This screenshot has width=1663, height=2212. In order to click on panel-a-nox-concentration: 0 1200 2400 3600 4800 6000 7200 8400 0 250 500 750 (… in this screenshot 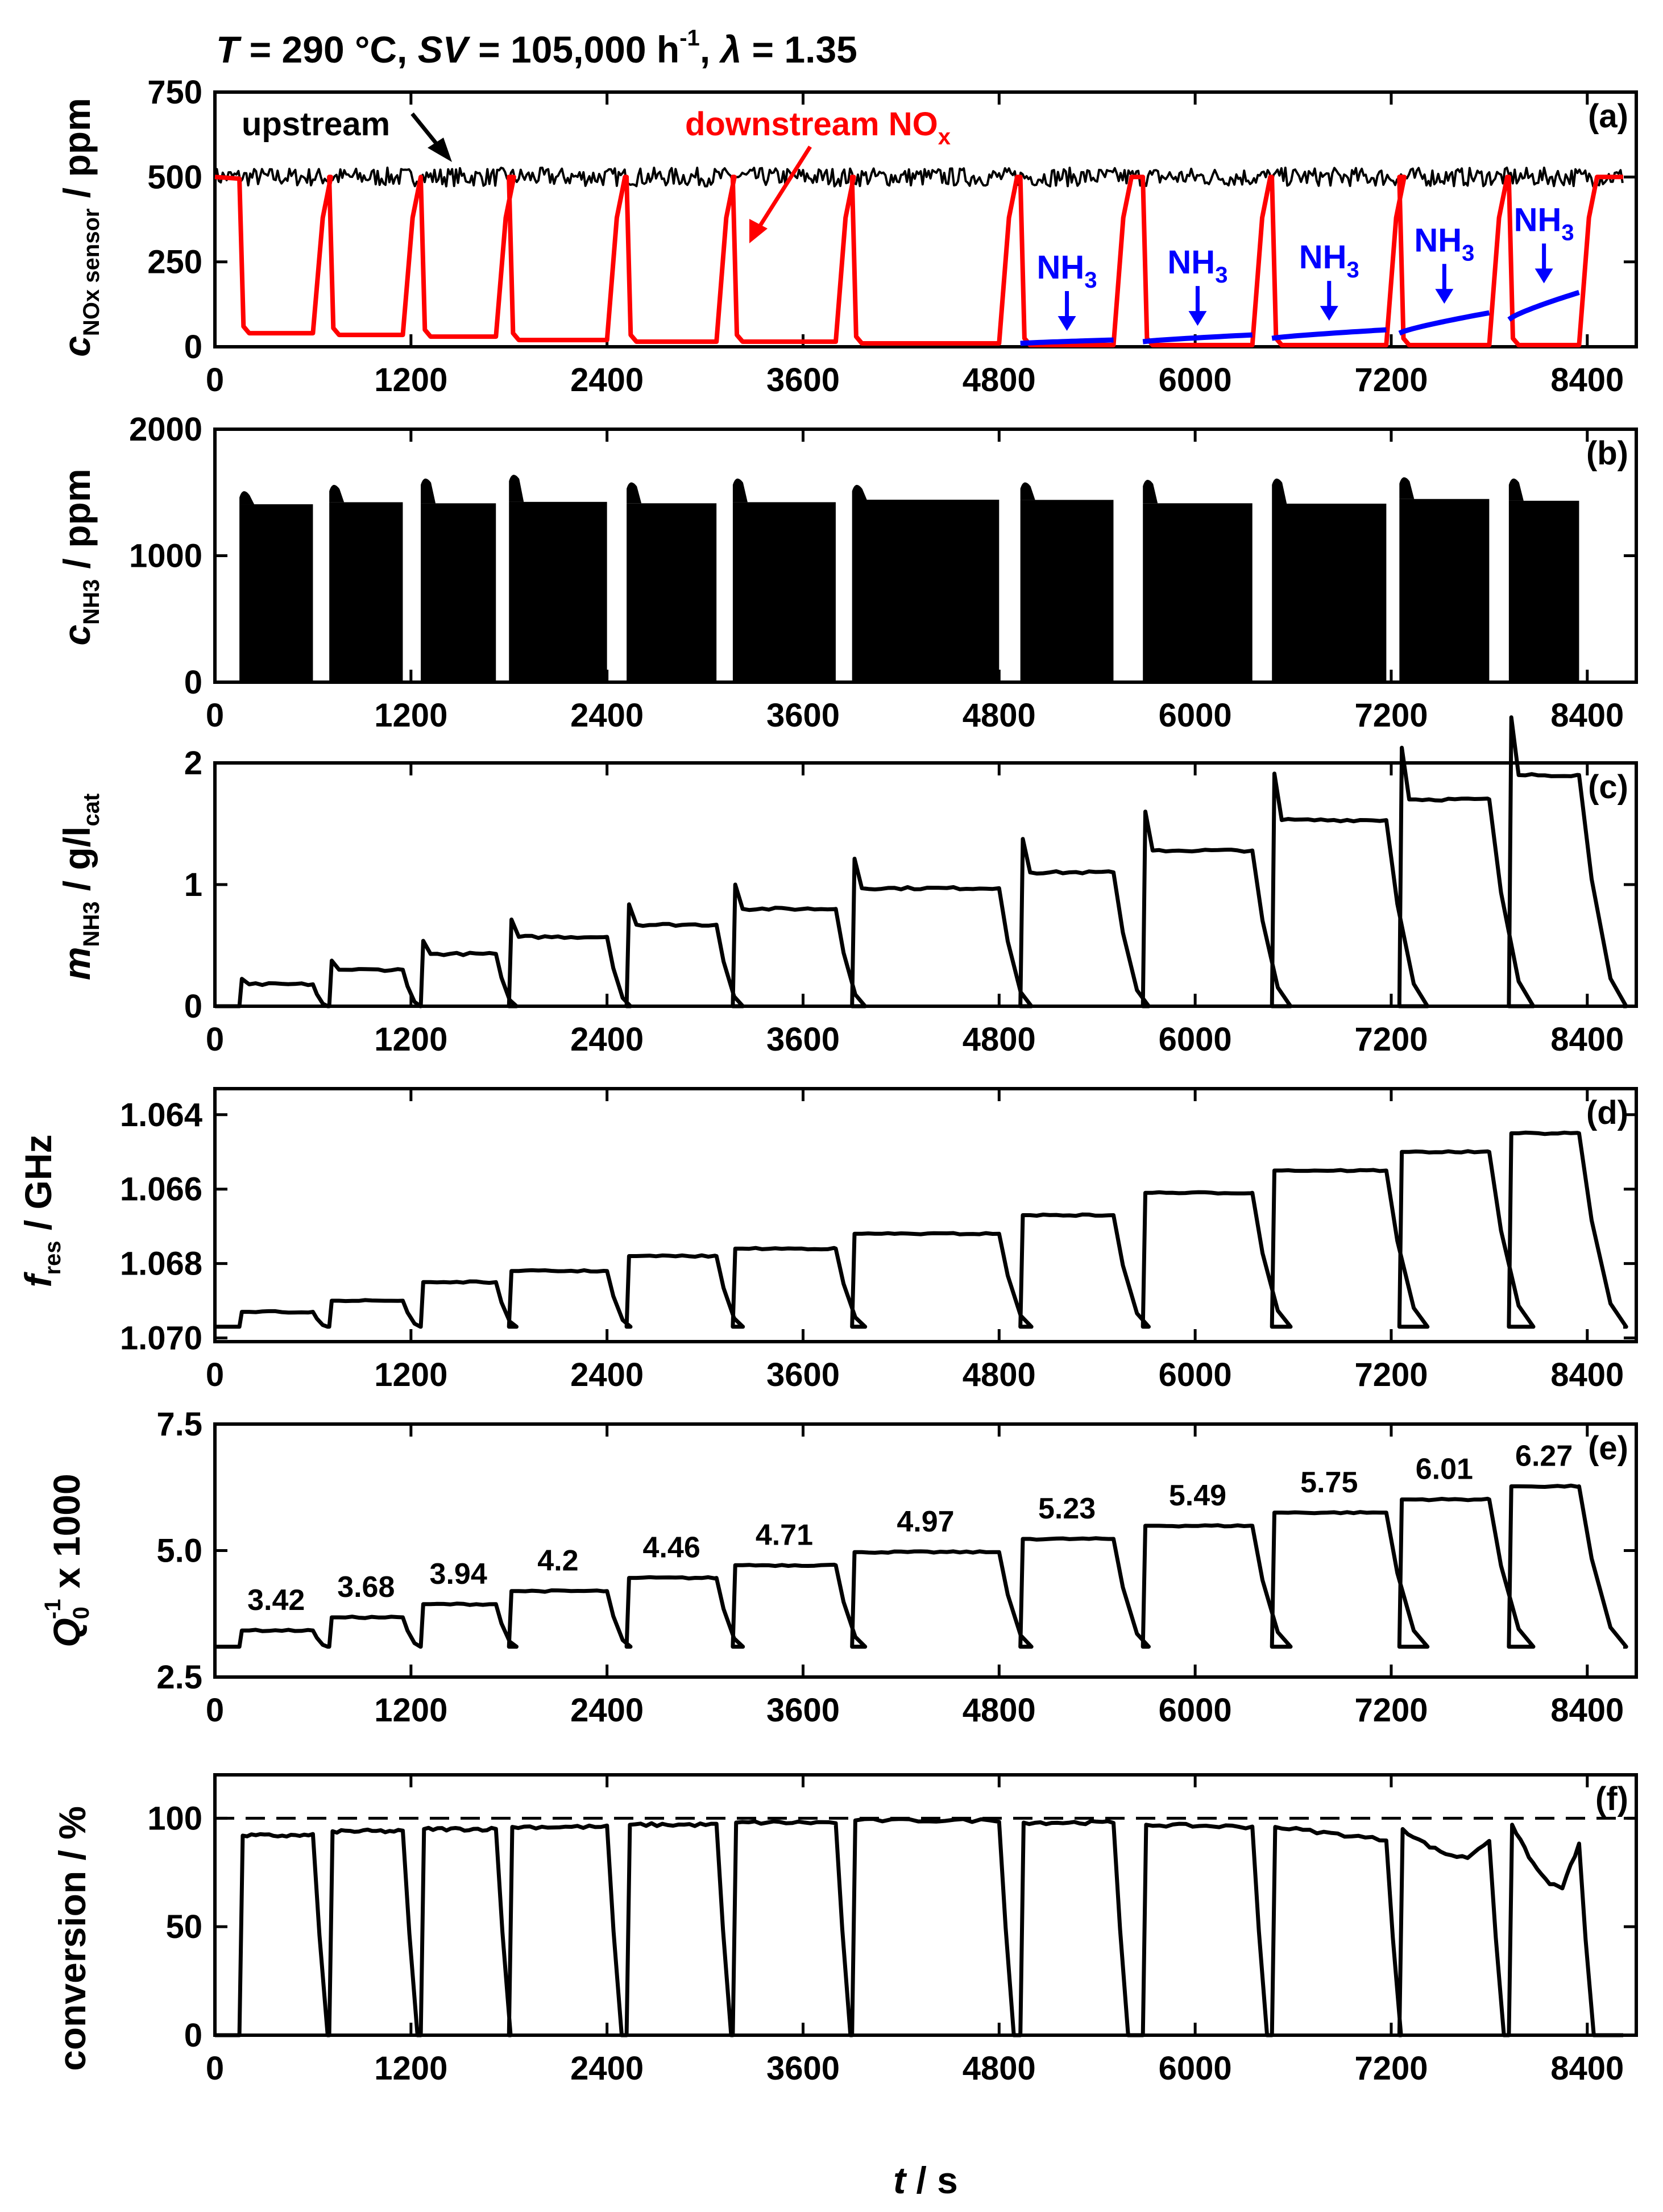, I will do `click(892, 236)`.